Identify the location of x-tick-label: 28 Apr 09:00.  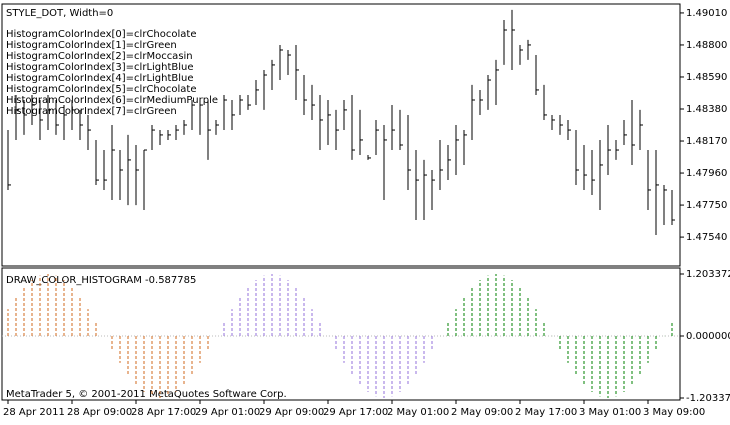
(99, 412).